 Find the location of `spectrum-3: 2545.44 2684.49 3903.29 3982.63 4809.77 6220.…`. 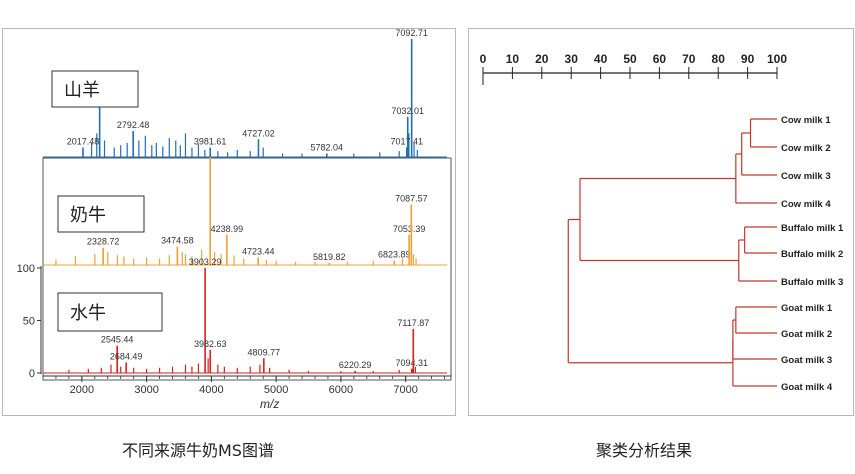

spectrum-3: 2545.44 2684.49 3903.29 3982.63 4809.77 6220.… is located at coordinates (245, 315).